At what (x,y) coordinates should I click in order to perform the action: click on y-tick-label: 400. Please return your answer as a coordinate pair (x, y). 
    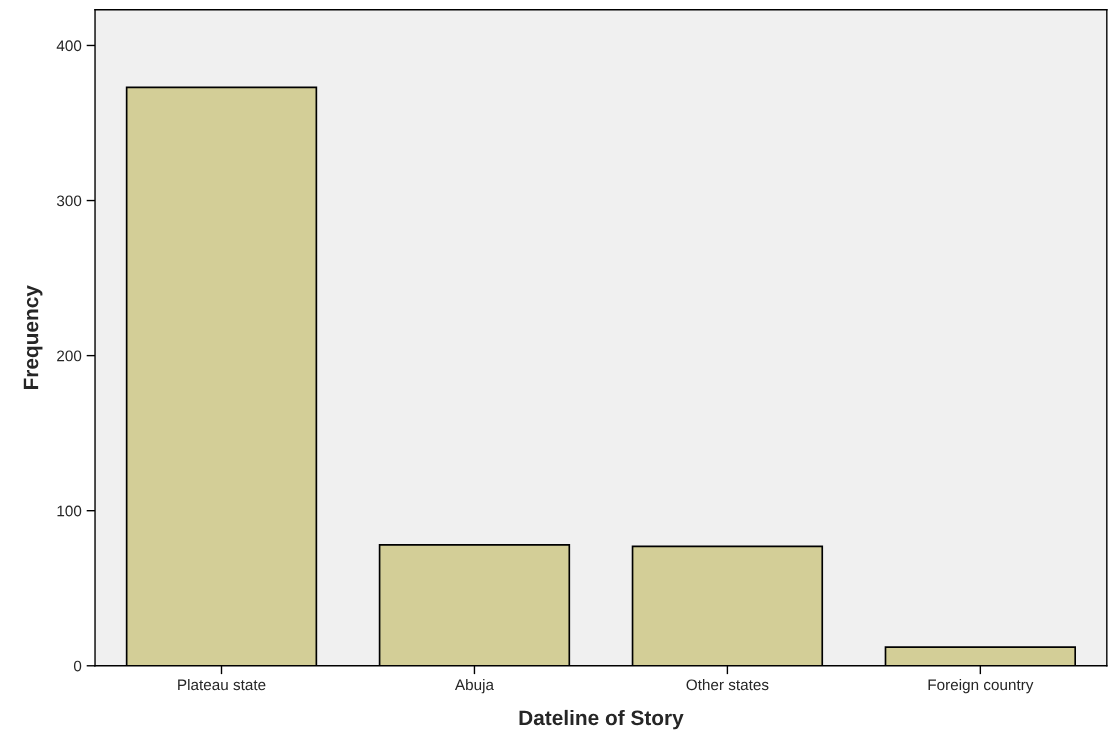
    Looking at the image, I should click on (69, 46).